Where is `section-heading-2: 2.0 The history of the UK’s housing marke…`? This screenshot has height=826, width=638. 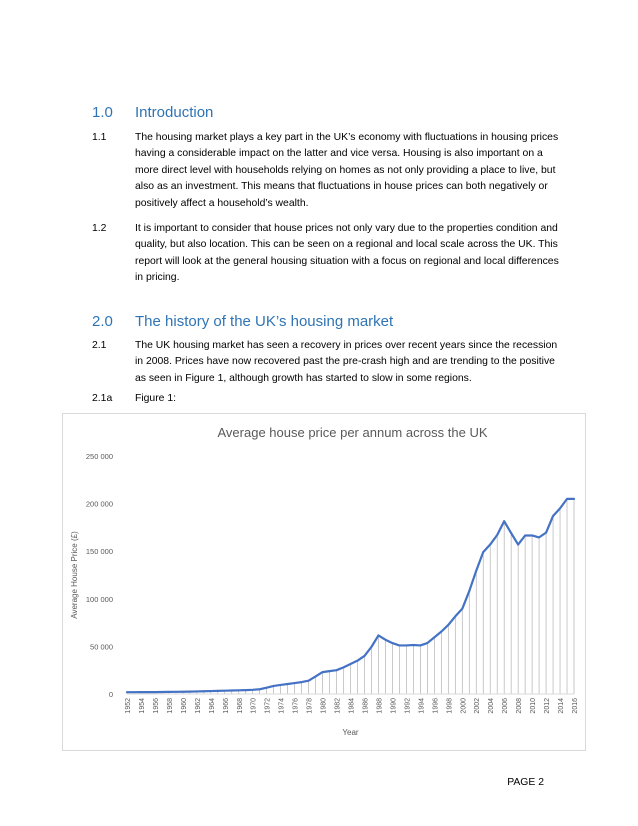 section-heading-2: 2.0 The history of the UK’s housing marke… is located at coordinates (242, 321).